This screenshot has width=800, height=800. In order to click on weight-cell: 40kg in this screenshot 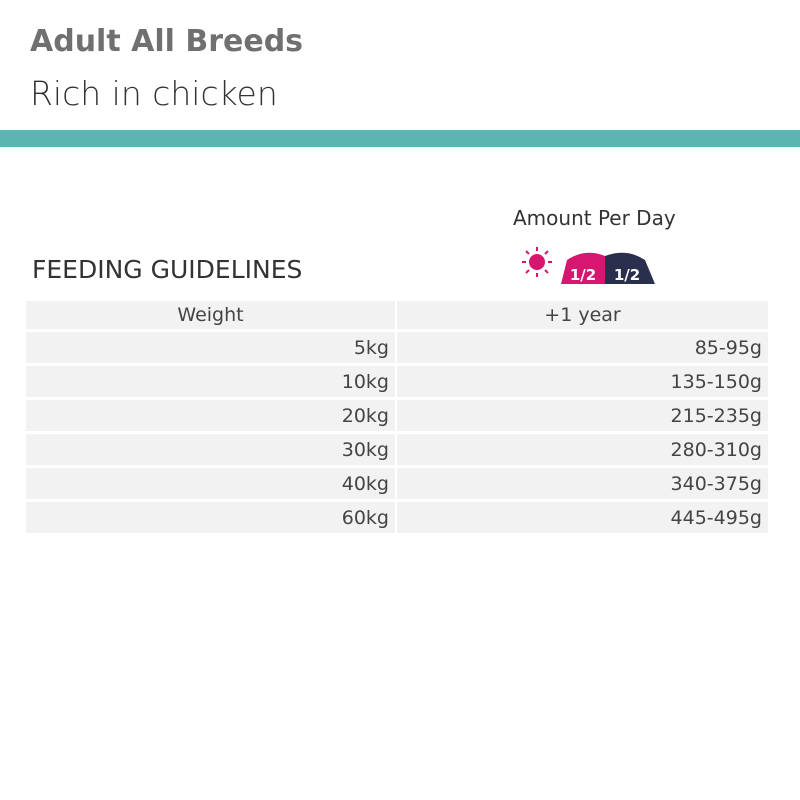, I will do `click(210, 483)`.